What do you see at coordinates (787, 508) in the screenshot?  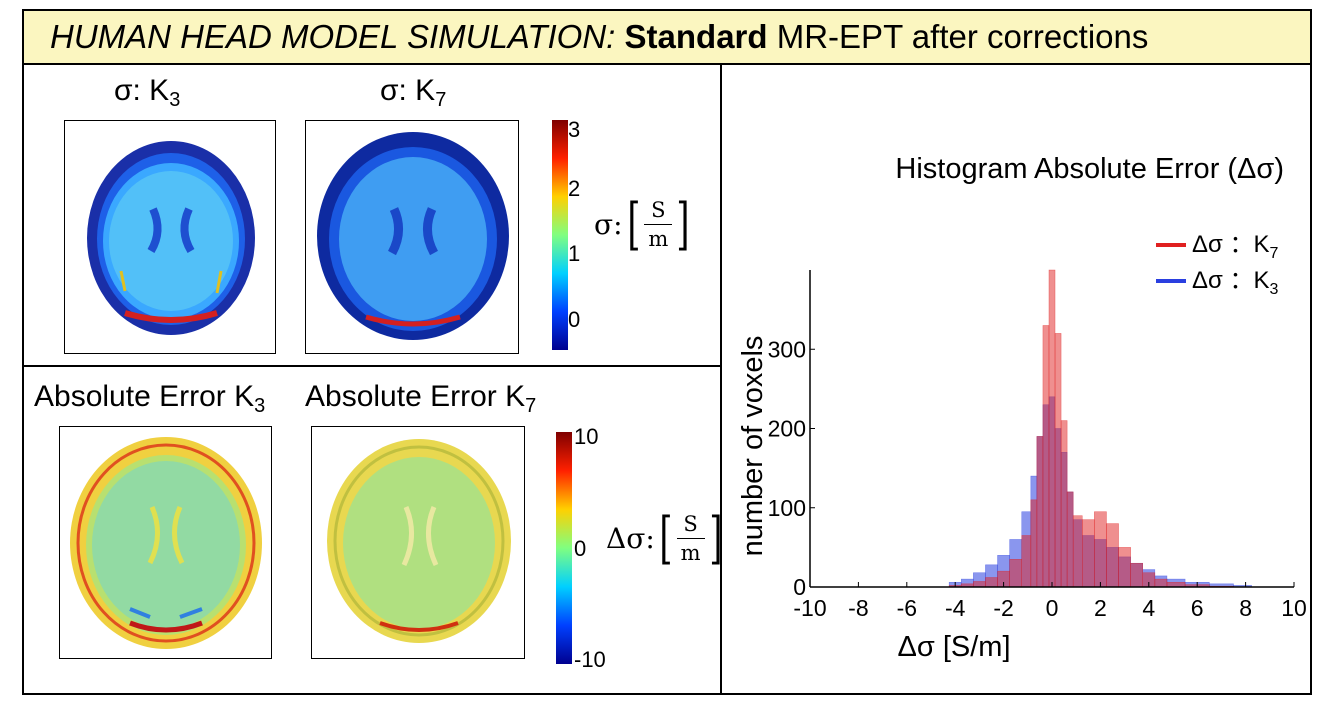 I see `y-tick-label: 100` at bounding box center [787, 508].